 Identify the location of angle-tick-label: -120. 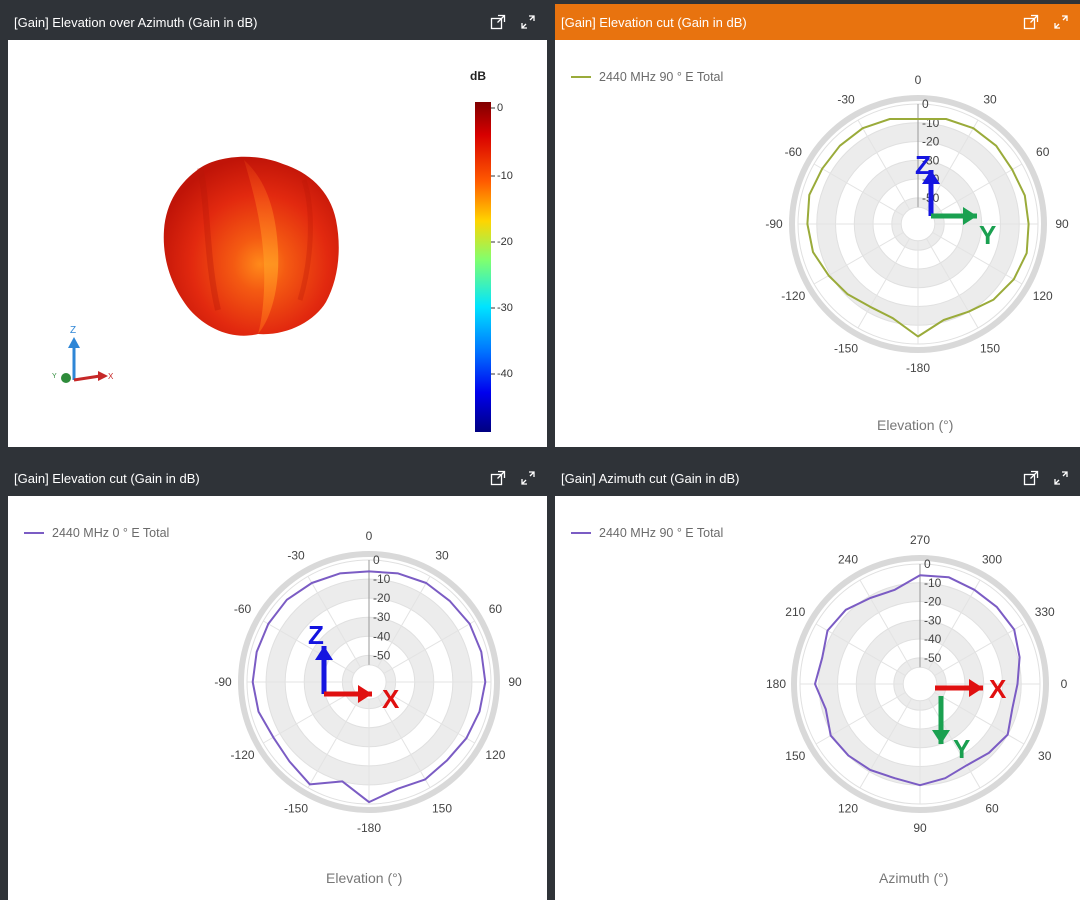
(793, 296).